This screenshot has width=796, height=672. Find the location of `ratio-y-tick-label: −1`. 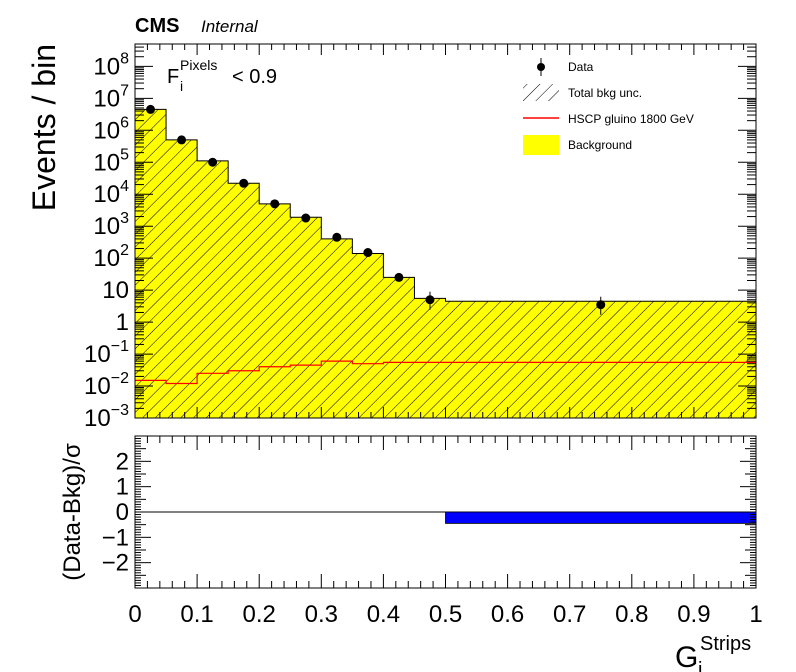

ratio-y-tick-label: −1 is located at coordinates (115, 537).